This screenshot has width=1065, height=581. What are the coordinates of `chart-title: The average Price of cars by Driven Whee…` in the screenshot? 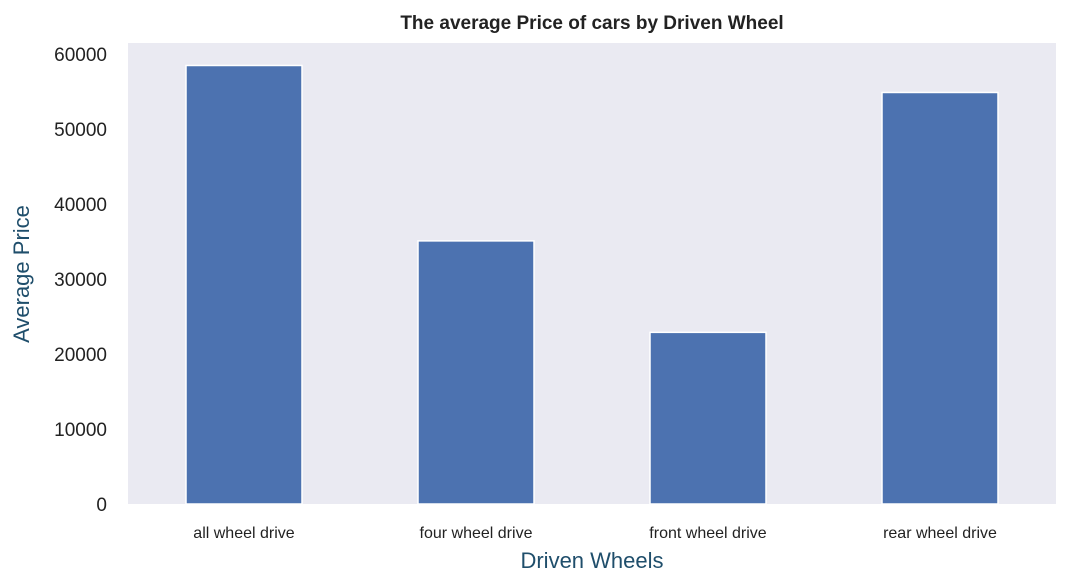 It's located at (591, 23).